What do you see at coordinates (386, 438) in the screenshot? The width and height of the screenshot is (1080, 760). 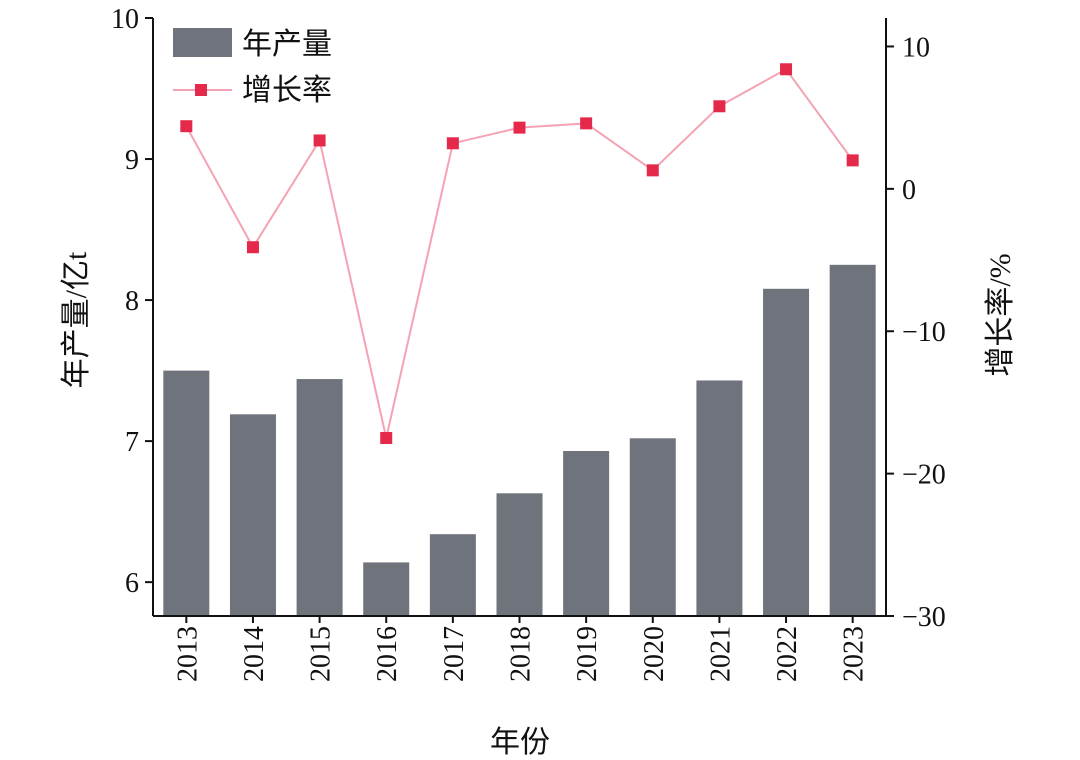 I see `point-2016` at bounding box center [386, 438].